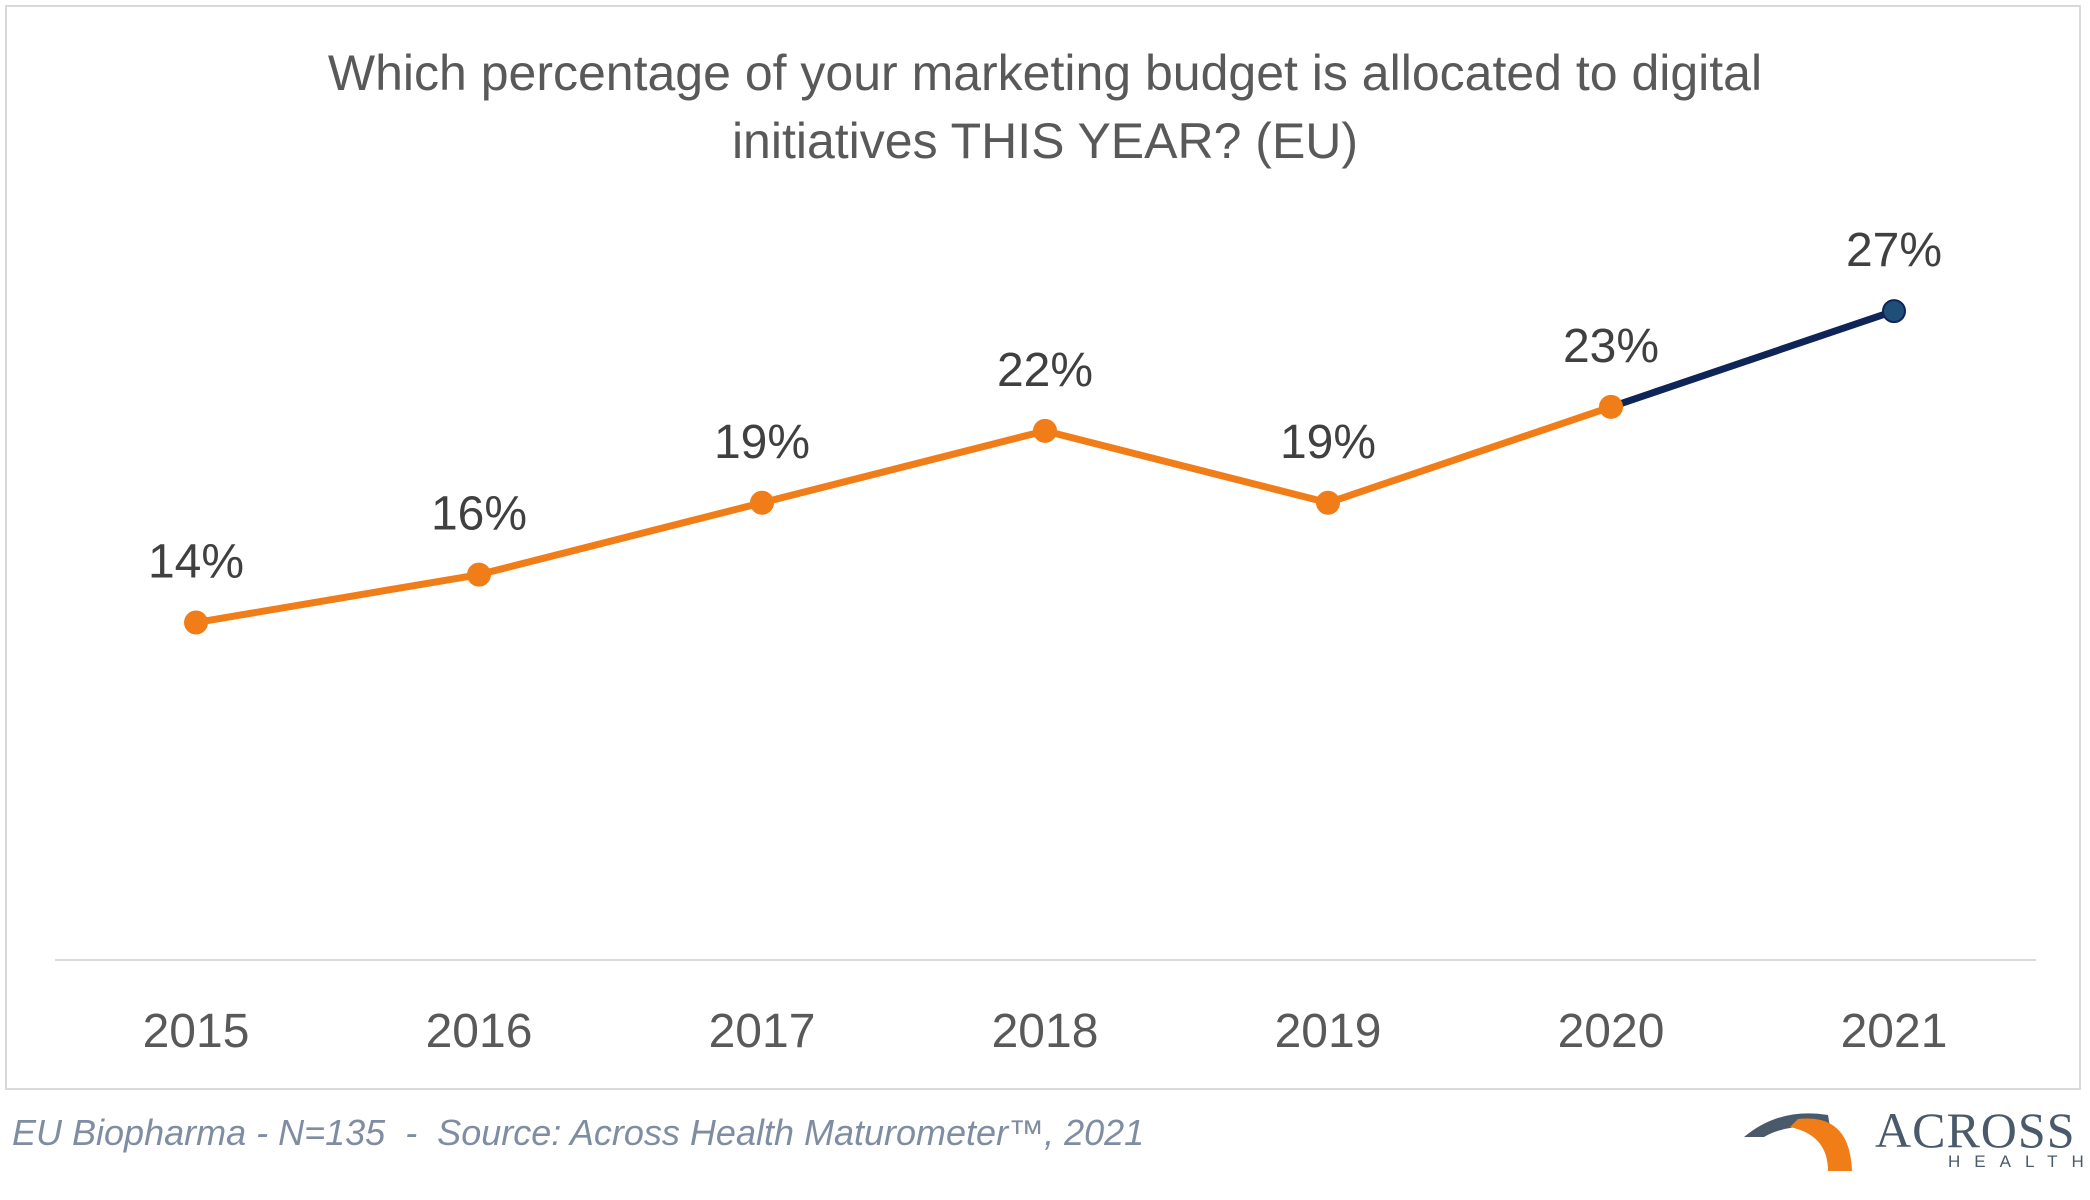  I want to click on data-point-2015, so click(196, 622).